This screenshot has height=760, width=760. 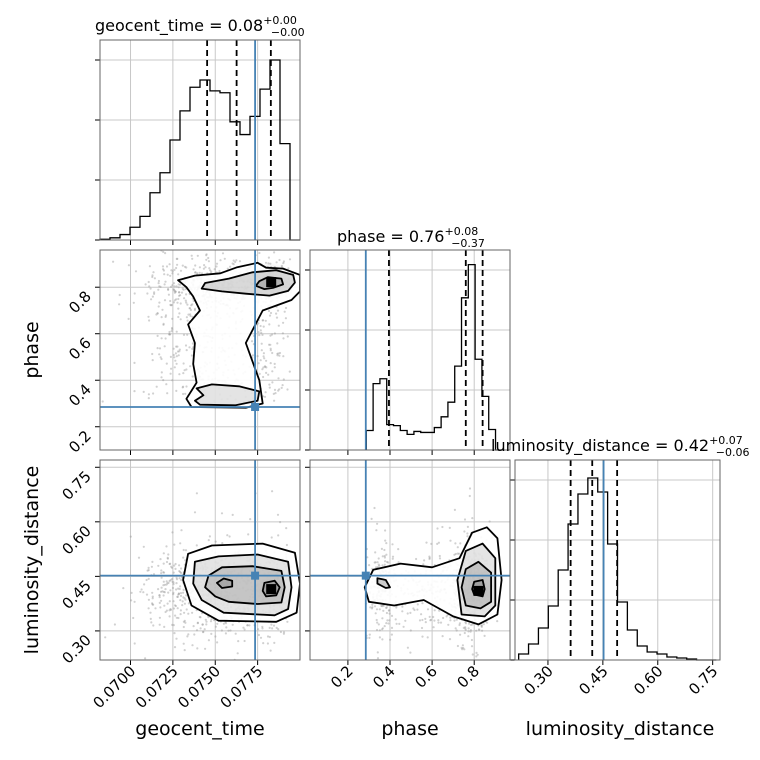 What do you see at coordinates (200, 560) in the screenshot?
I see `panel-frame` at bounding box center [200, 560].